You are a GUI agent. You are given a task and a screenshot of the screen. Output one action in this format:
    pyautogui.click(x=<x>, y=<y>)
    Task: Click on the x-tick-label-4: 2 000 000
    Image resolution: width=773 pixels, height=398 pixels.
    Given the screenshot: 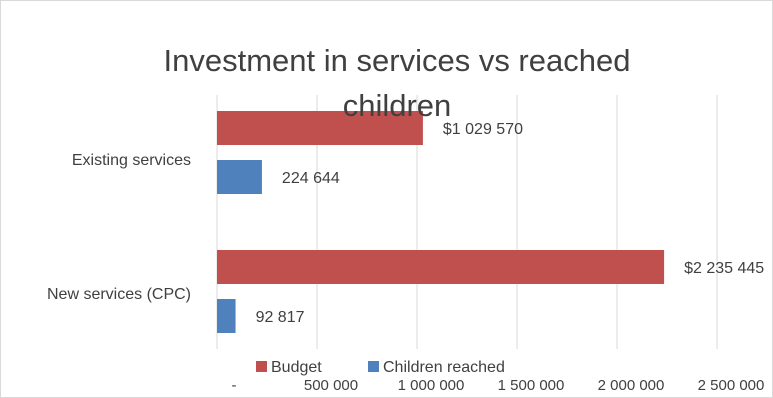 What is the action you would take?
    pyautogui.click(x=631, y=385)
    